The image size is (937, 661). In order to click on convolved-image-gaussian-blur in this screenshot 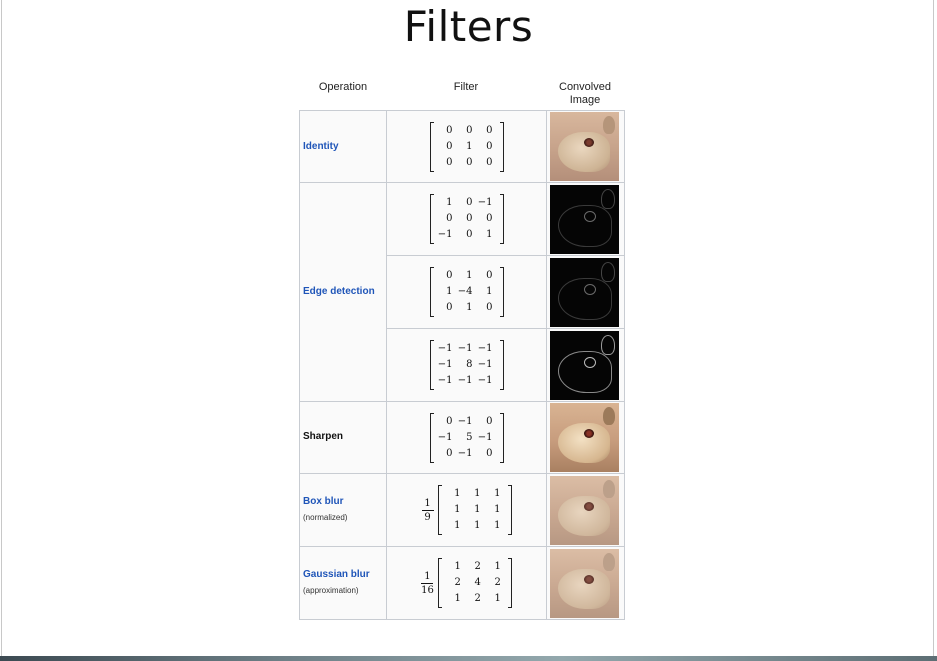, I will do `click(584, 583)`.